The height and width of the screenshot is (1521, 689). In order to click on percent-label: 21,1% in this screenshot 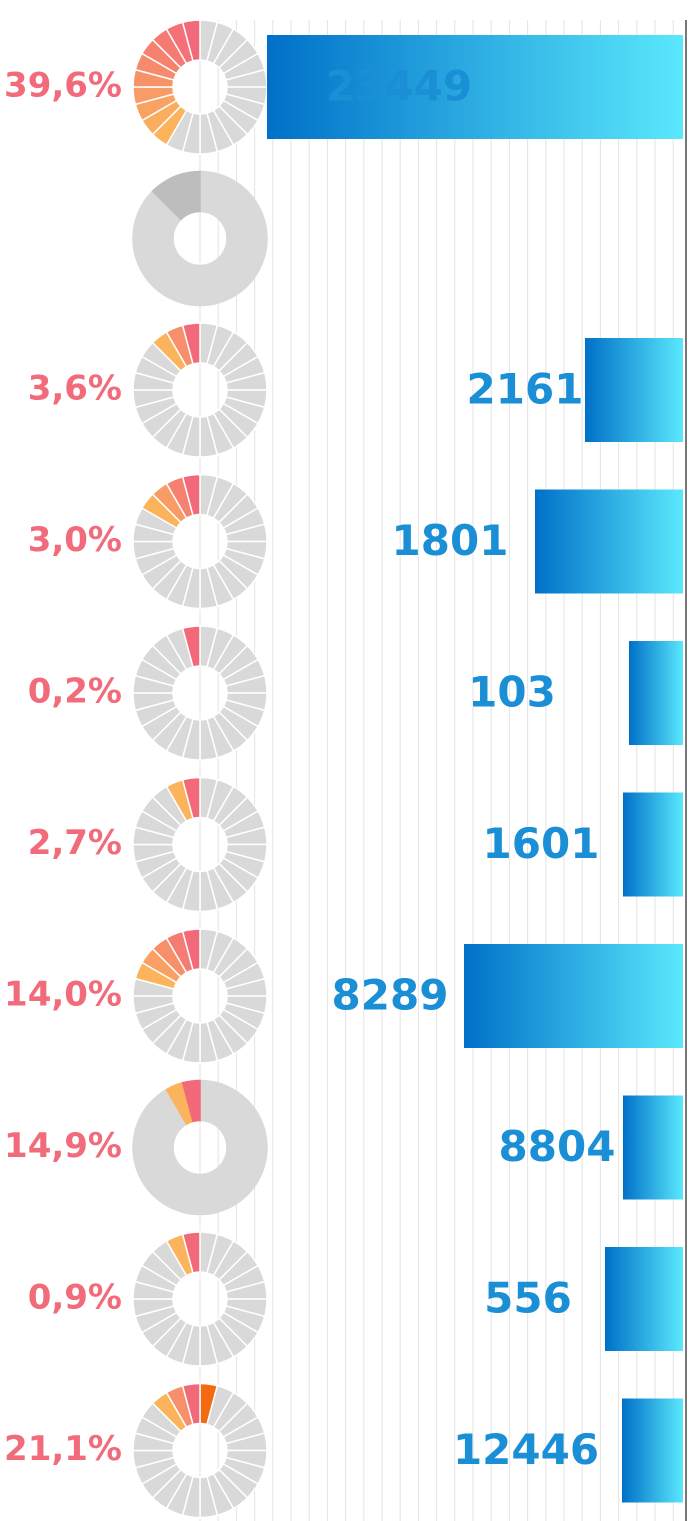, I will do `click(63, 1449)`.